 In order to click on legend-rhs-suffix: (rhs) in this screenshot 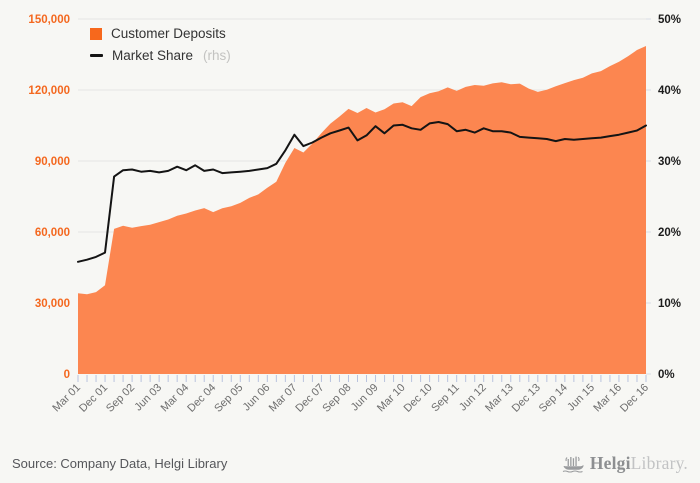, I will do `click(217, 55)`.